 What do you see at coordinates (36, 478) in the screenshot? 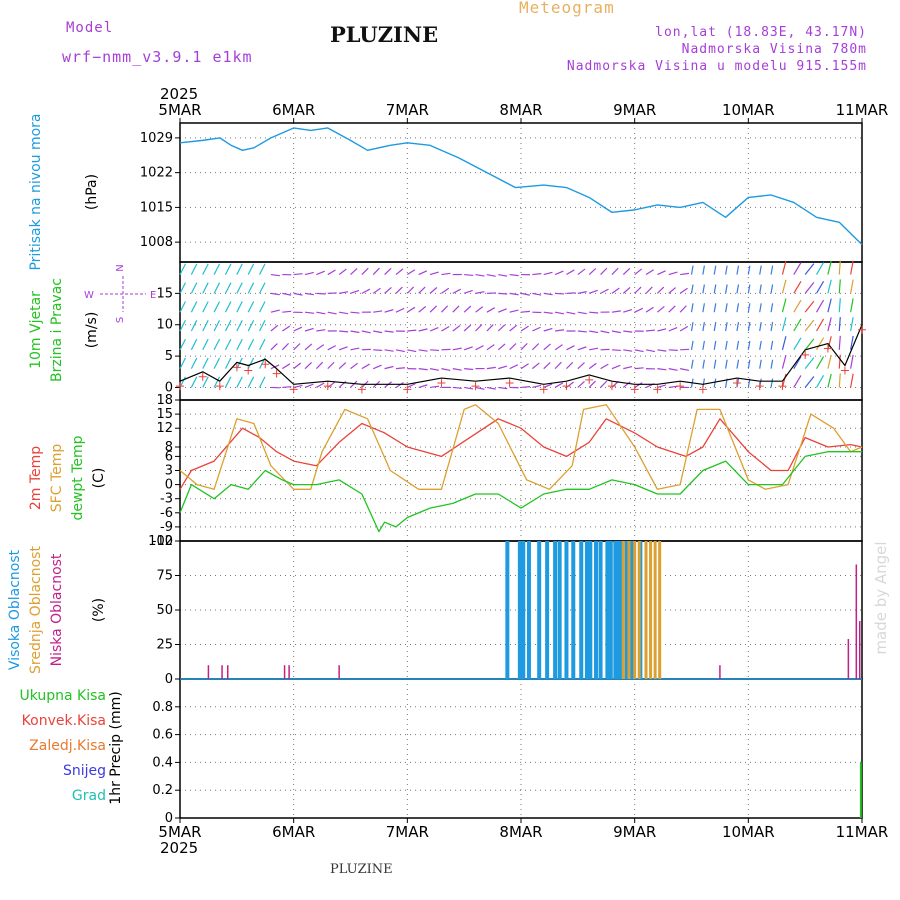
I see `temp-ylabel-1: 2m Temp` at bounding box center [36, 478].